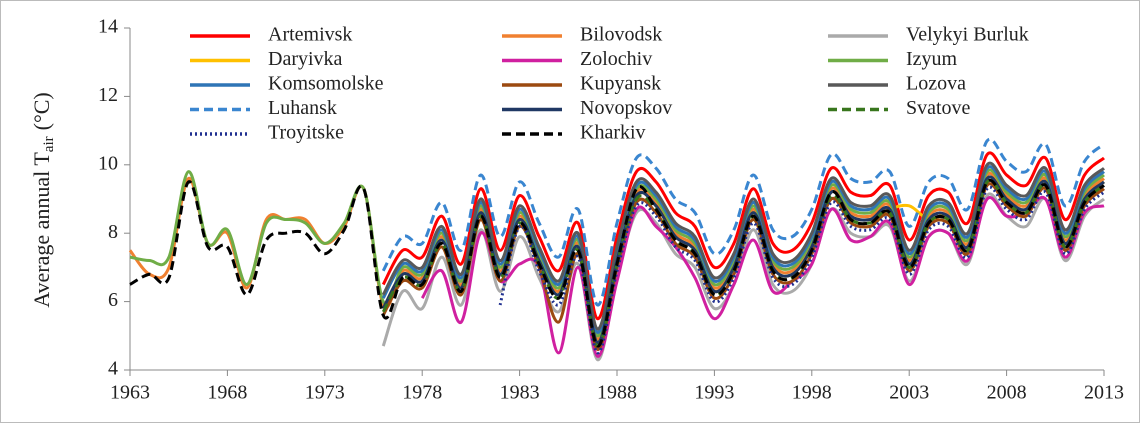 This screenshot has width=1140, height=423. I want to click on y-tick-label: 8, so click(113, 232).